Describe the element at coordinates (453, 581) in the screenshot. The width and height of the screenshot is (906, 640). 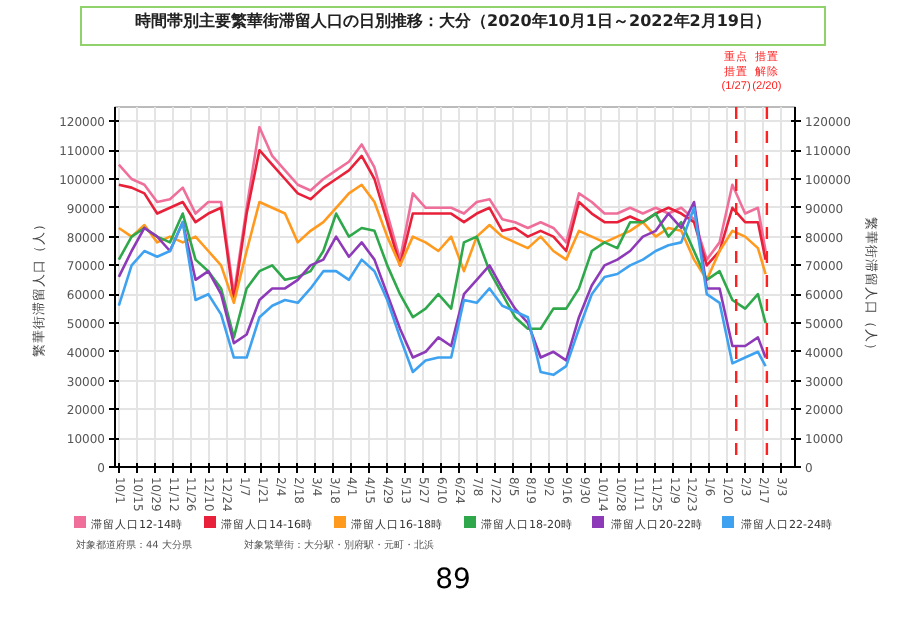
I see `text: 89` at that location.